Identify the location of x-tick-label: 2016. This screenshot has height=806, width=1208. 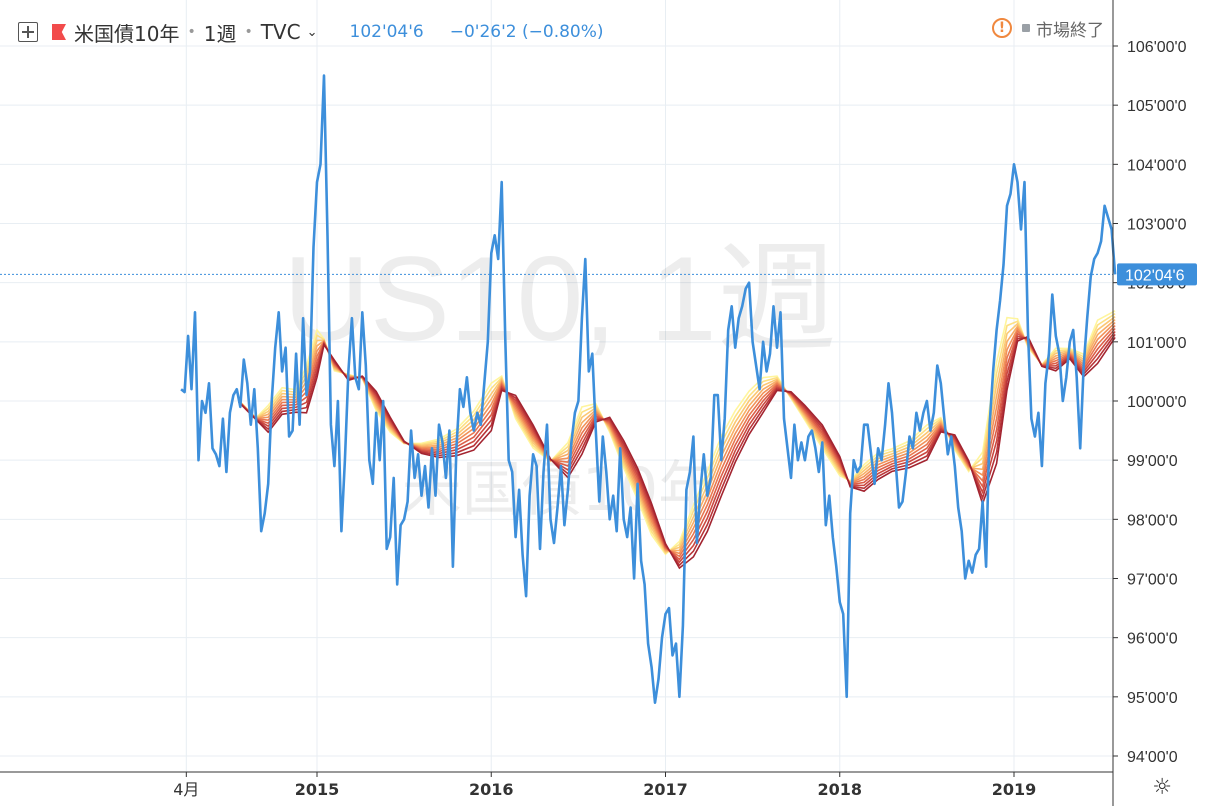
(491, 789).